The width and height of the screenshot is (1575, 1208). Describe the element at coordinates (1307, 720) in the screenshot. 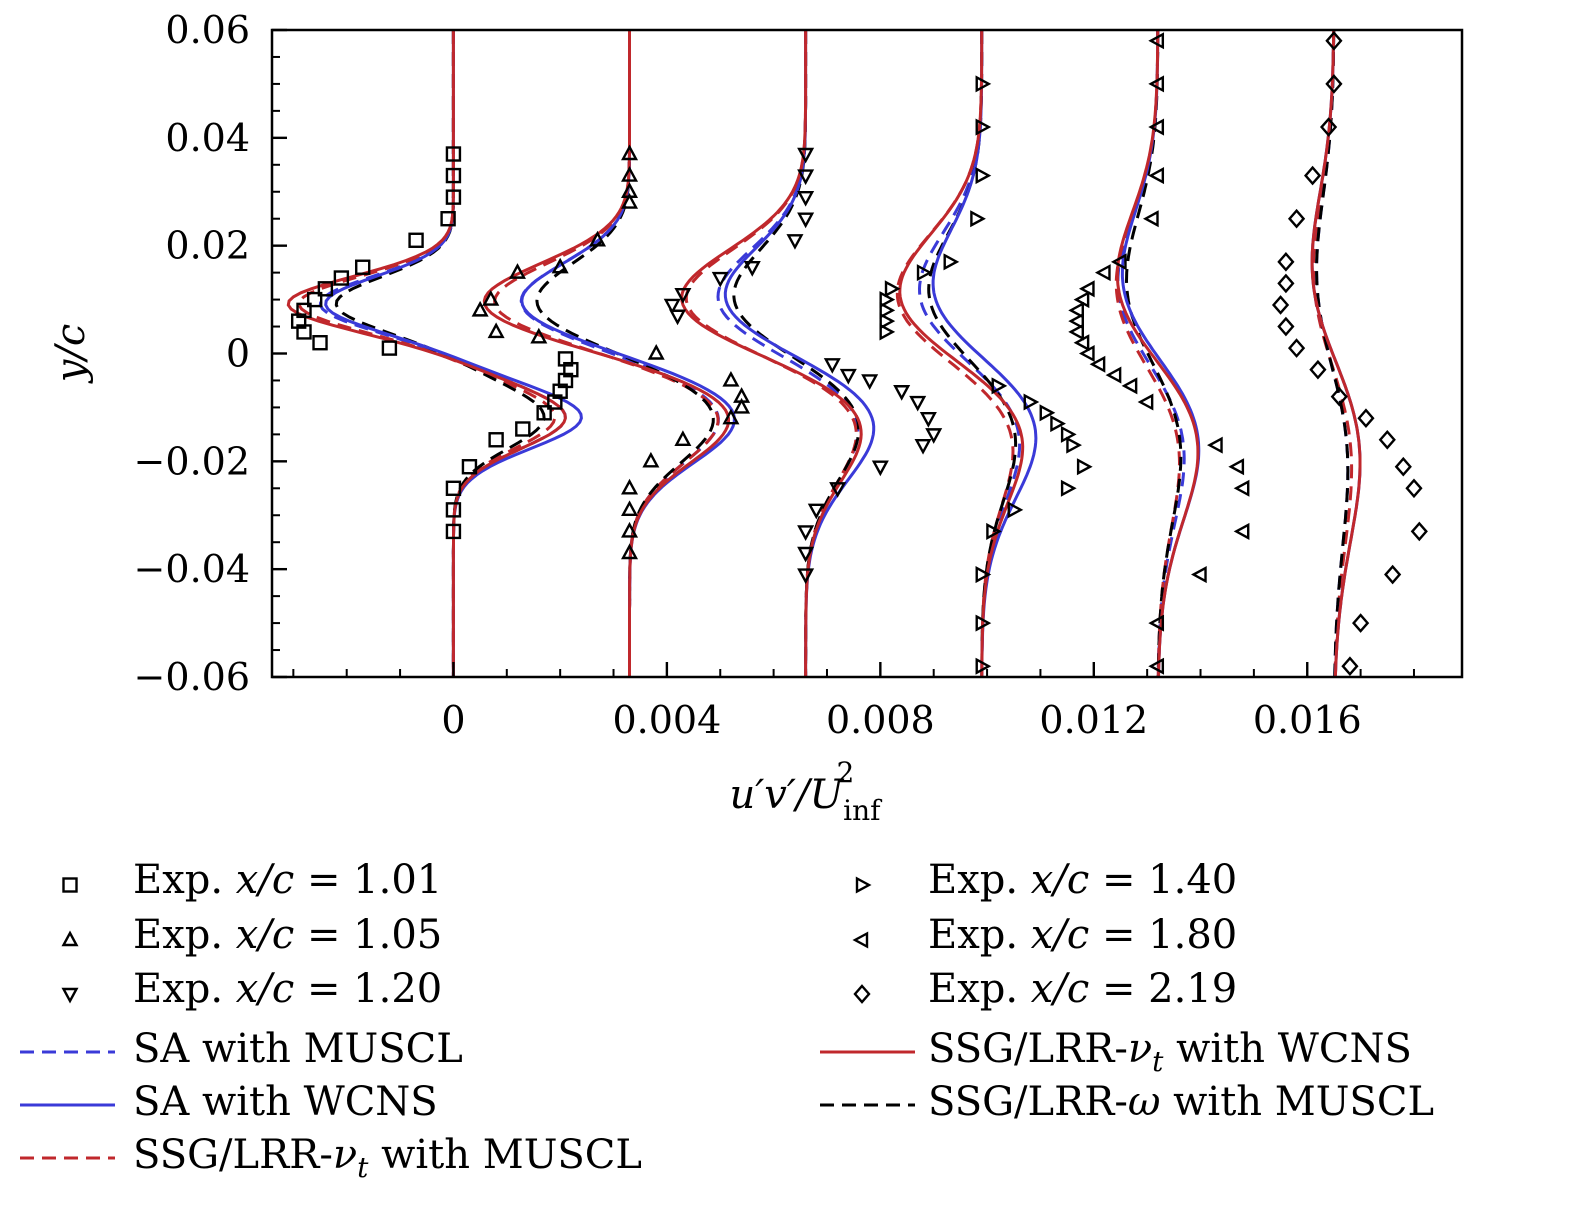

I see `x-tick-label: 0.016` at that location.